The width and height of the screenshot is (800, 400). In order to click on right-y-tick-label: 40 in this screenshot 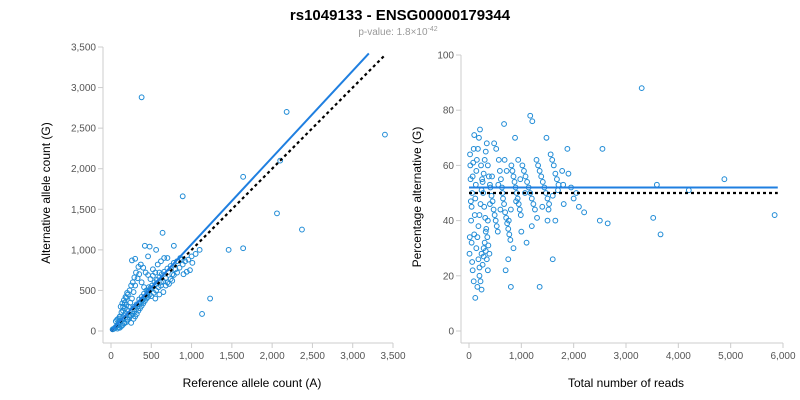, I will do `click(449, 221)`.